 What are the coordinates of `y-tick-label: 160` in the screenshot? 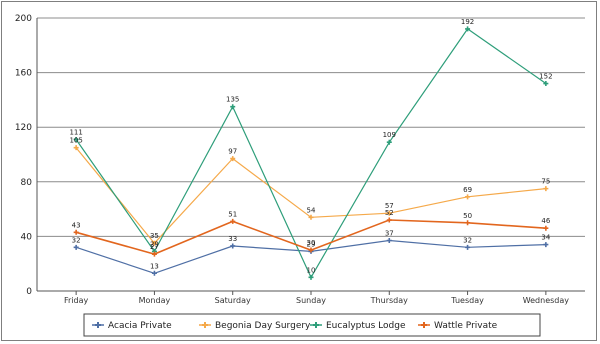 It's located at (23, 74).